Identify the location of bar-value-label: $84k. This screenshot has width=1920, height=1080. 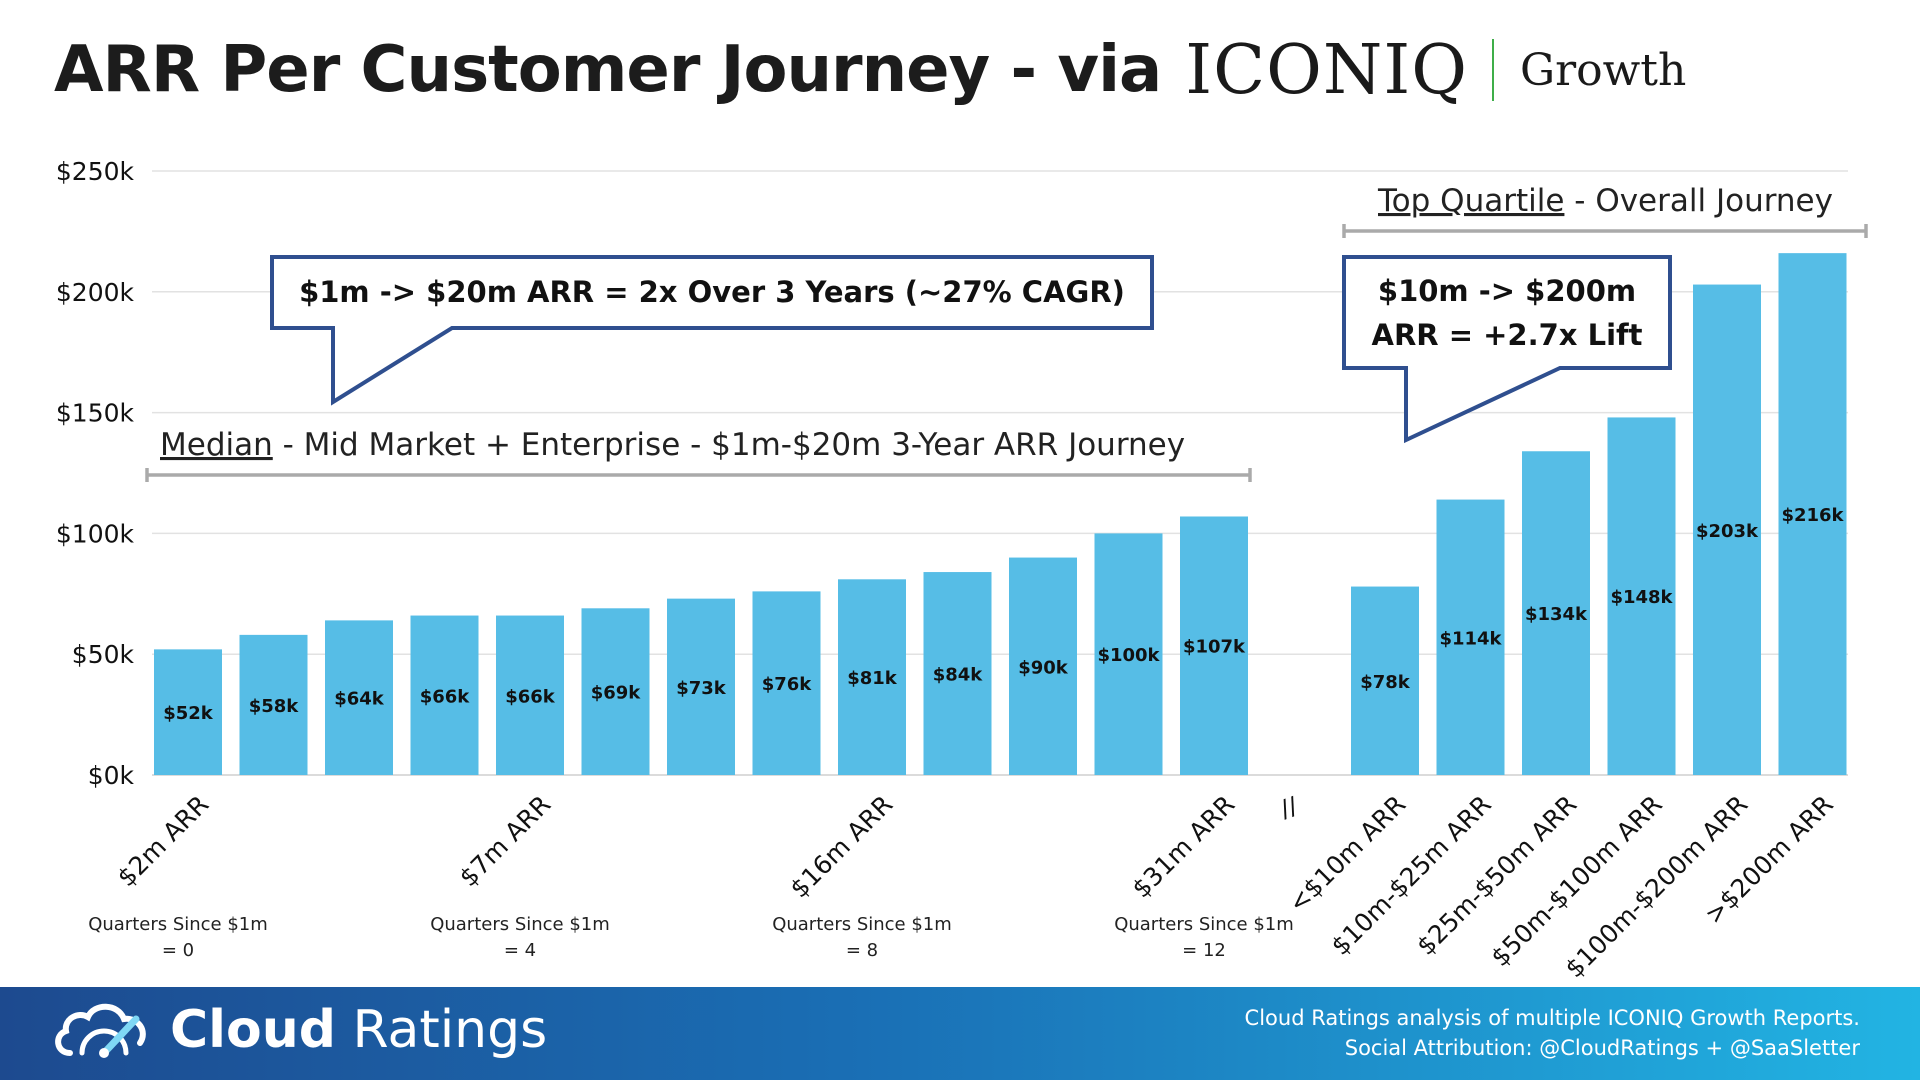
(958, 675).